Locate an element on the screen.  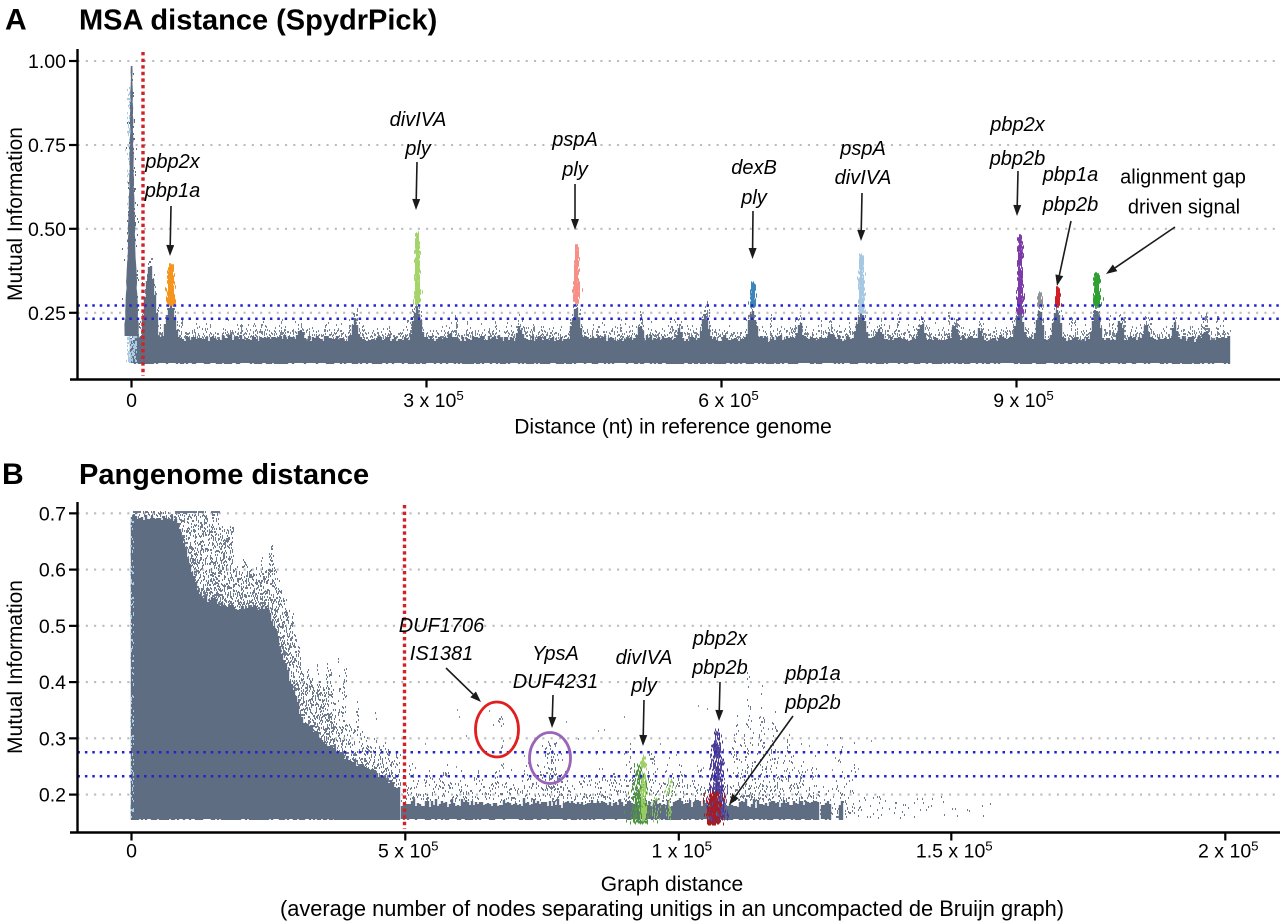
svg-text: 0.3 is located at coordinates (52, 739).